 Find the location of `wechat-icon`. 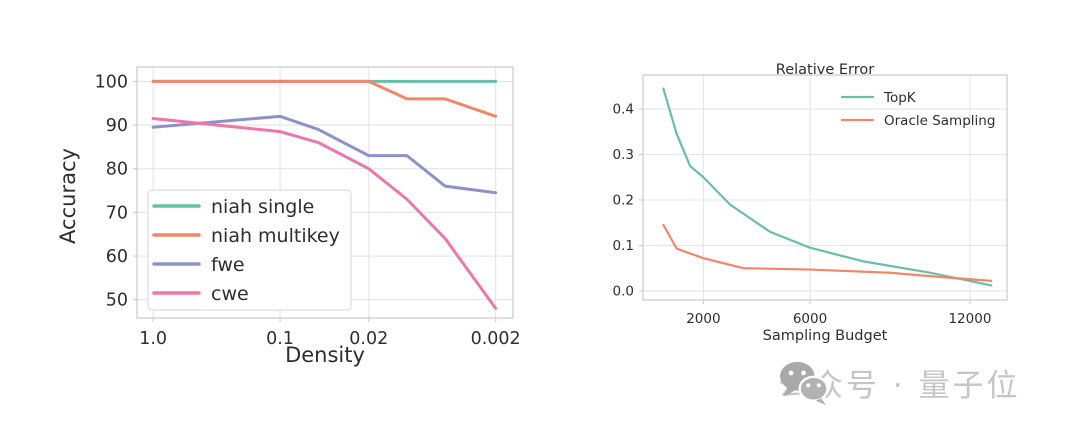

wechat-icon is located at coordinates (804, 383).